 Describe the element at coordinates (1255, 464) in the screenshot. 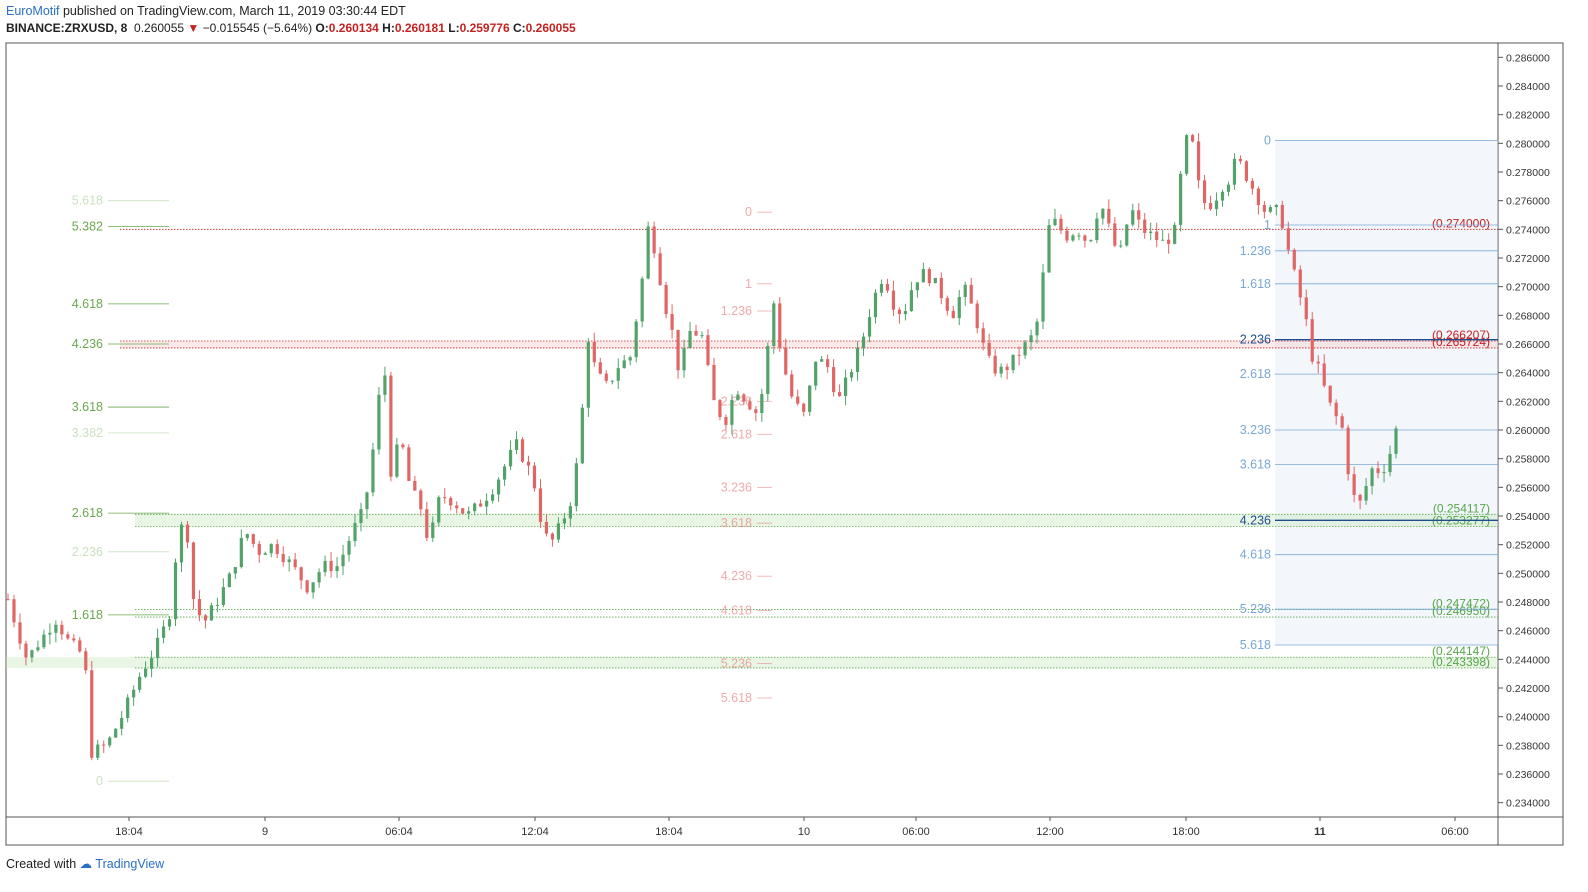

I see `fib-blue-level-label: 3.618` at that location.